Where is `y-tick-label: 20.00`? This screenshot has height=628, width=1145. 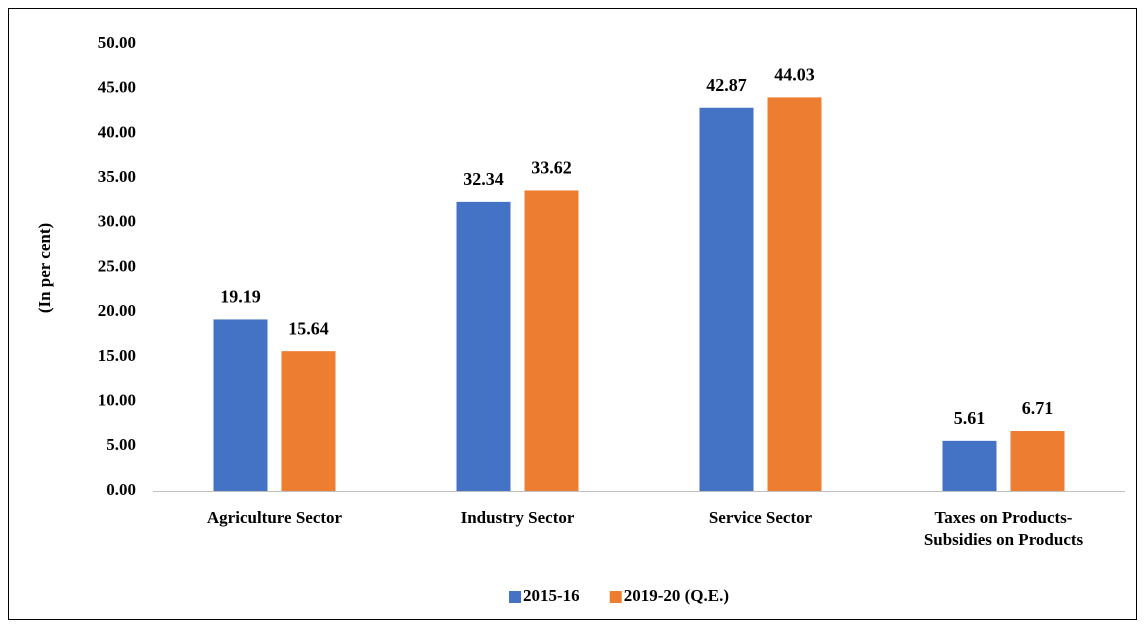
y-tick-label: 20.00 is located at coordinates (117, 310).